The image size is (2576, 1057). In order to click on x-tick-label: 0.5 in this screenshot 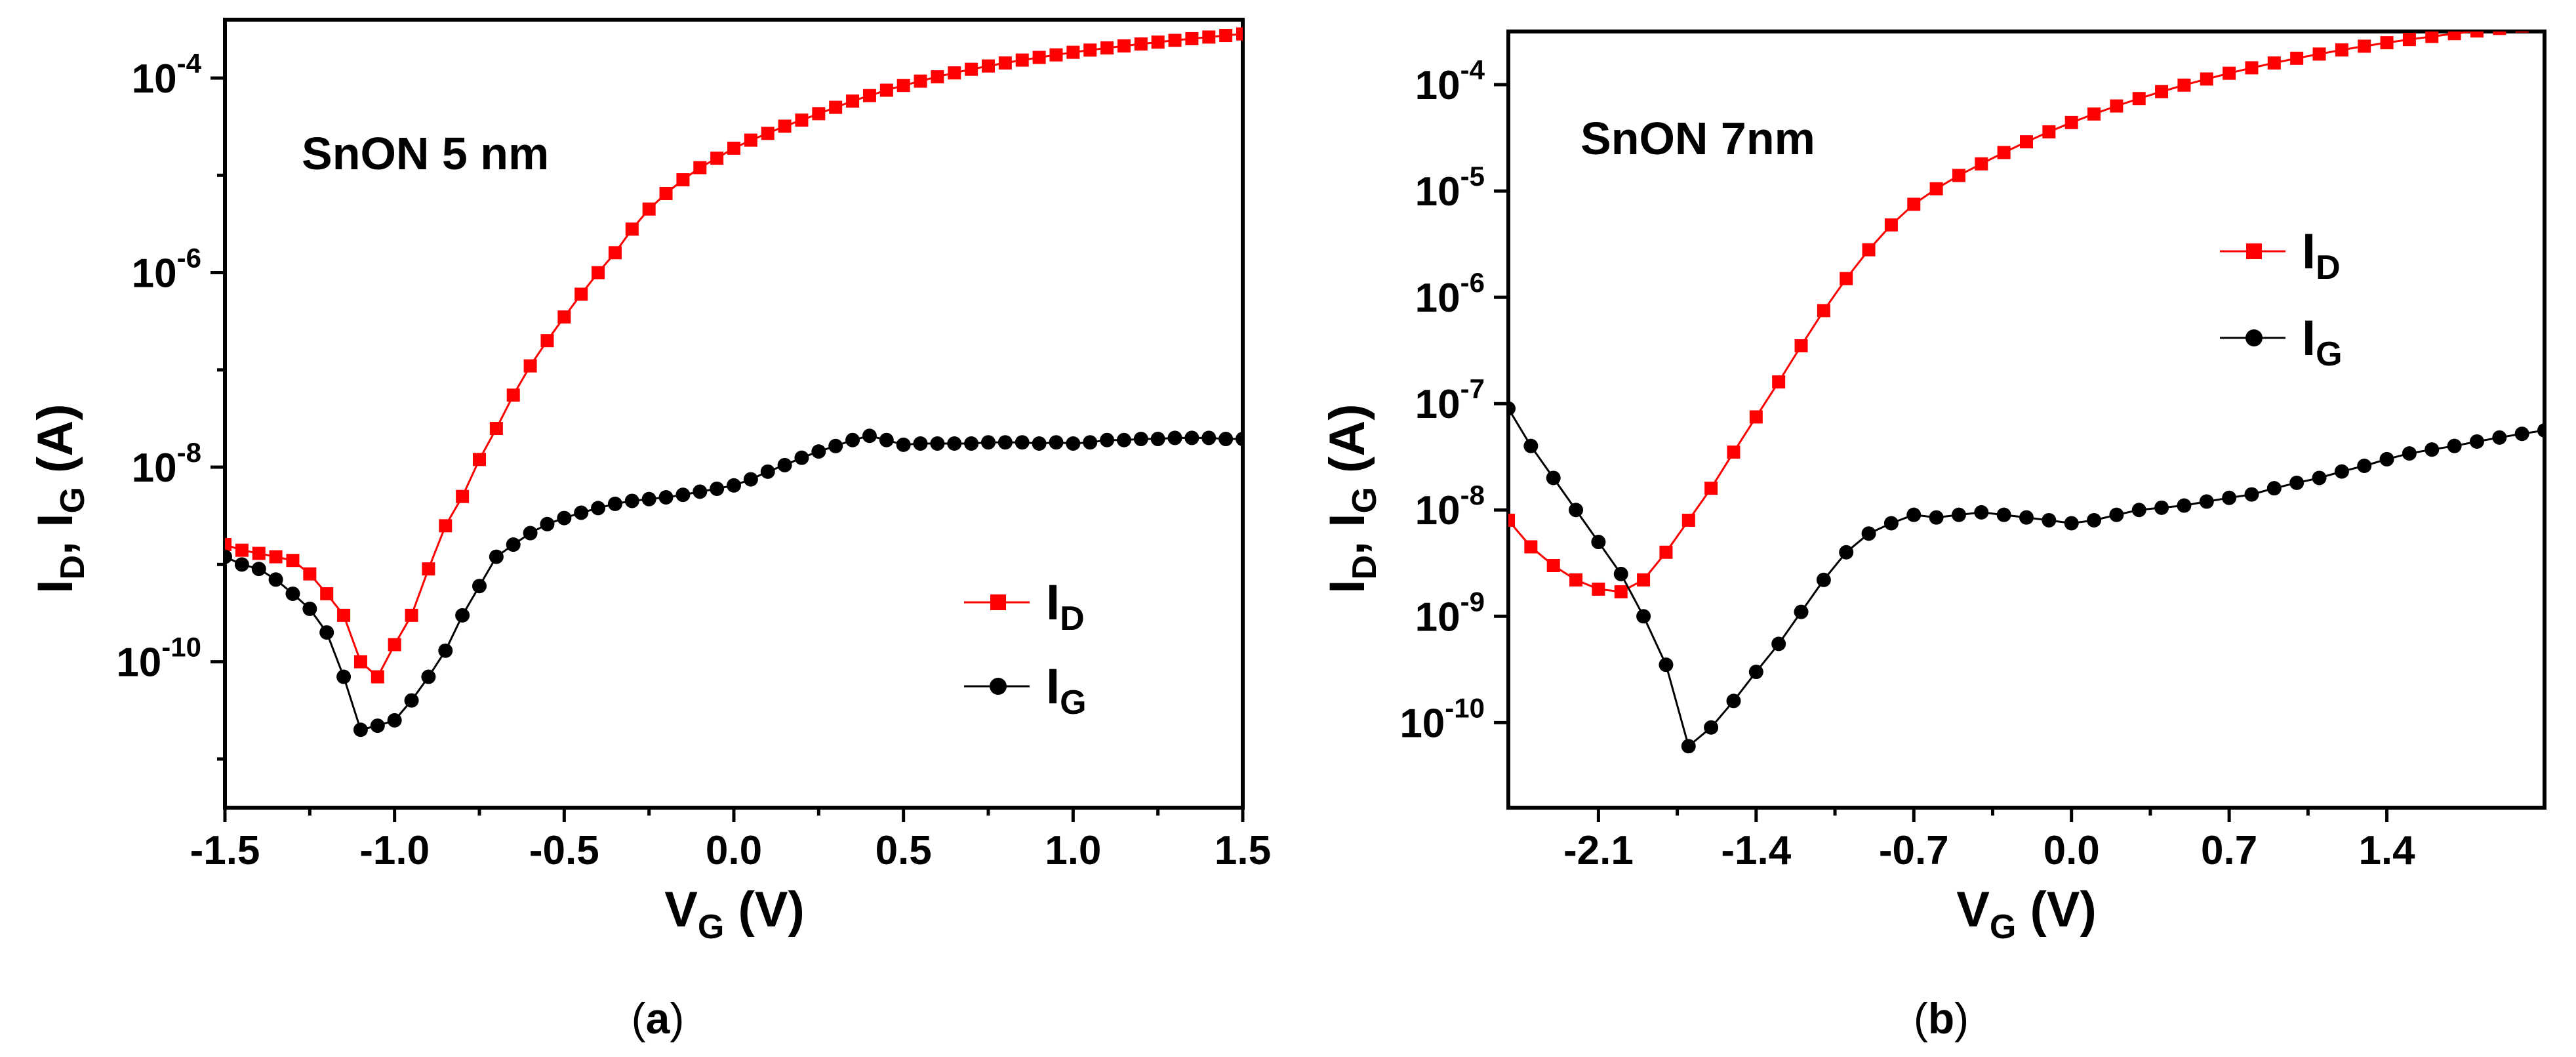, I will do `click(903, 851)`.